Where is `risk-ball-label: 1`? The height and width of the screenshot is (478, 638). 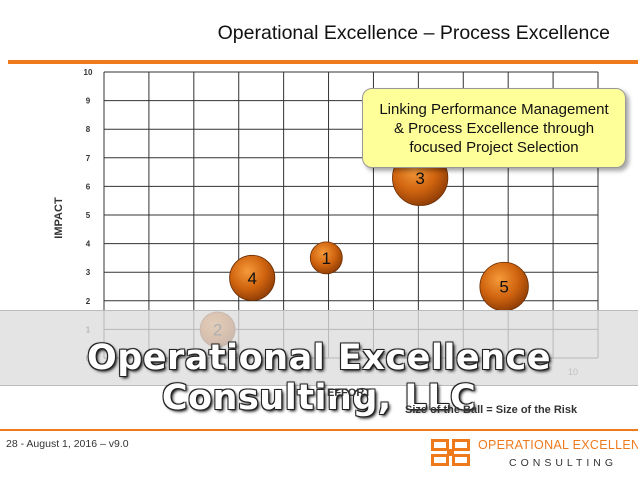
risk-ball-label: 1 is located at coordinates (326, 258).